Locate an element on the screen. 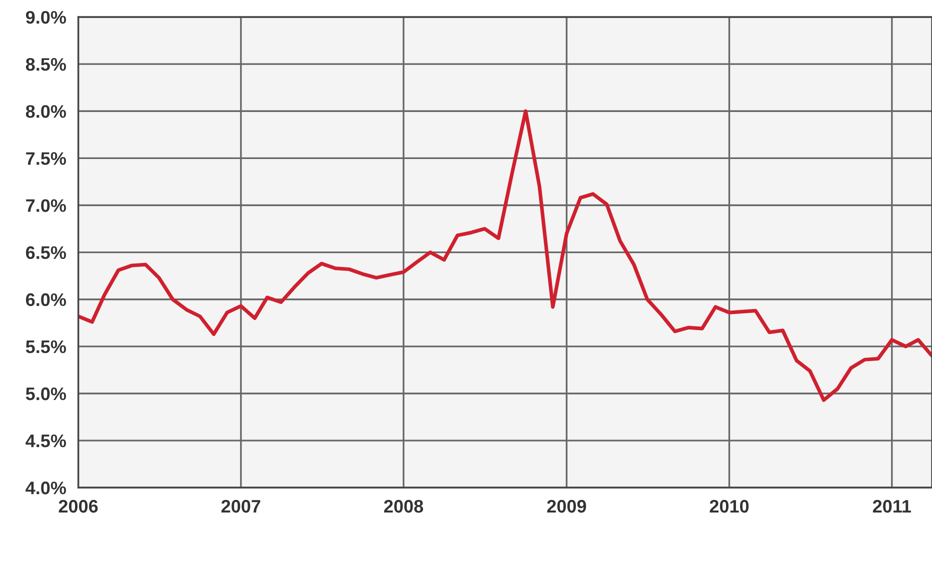 The image size is (932, 567). y-tick-label: 7.5% is located at coordinates (46, 158).